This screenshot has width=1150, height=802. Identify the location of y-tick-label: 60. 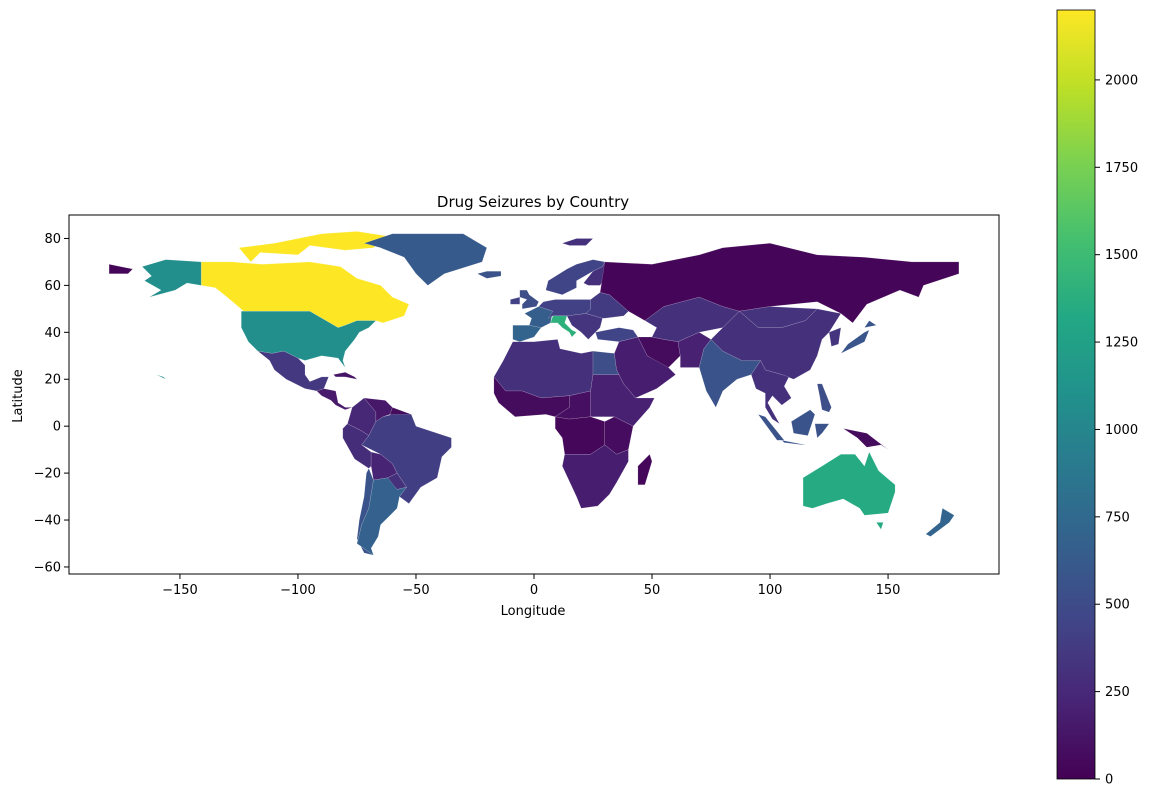
(52, 286).